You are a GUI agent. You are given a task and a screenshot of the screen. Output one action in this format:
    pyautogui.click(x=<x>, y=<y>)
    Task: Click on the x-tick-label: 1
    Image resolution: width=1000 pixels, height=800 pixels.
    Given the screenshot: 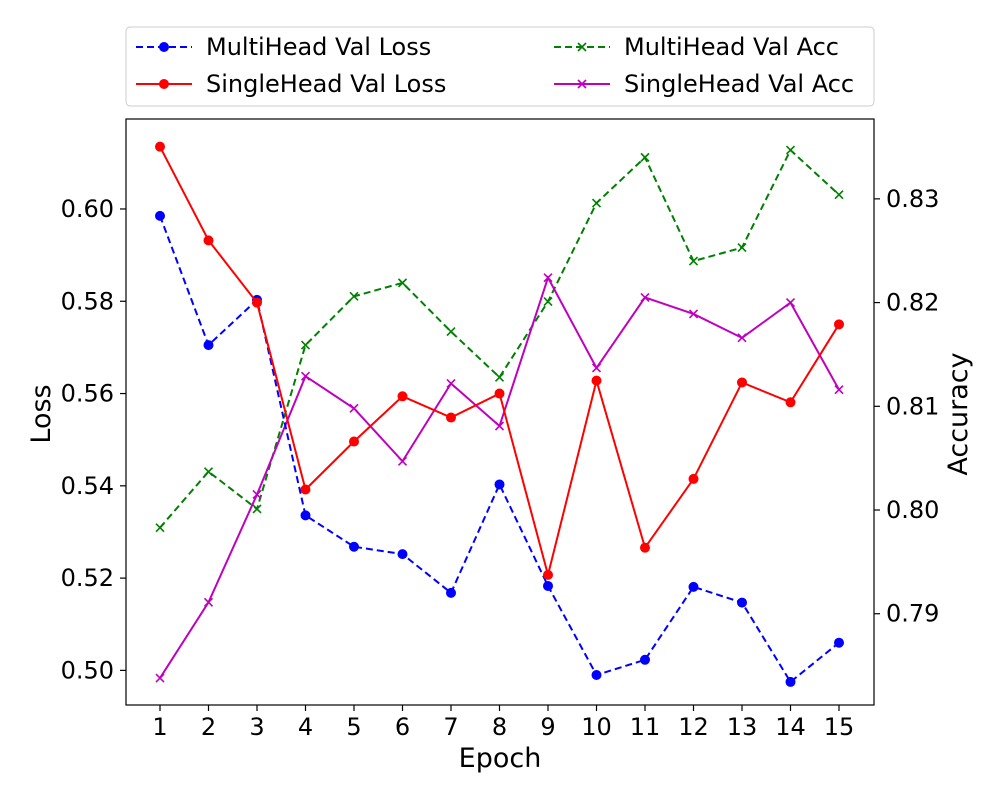 What is the action you would take?
    pyautogui.click(x=159, y=727)
    